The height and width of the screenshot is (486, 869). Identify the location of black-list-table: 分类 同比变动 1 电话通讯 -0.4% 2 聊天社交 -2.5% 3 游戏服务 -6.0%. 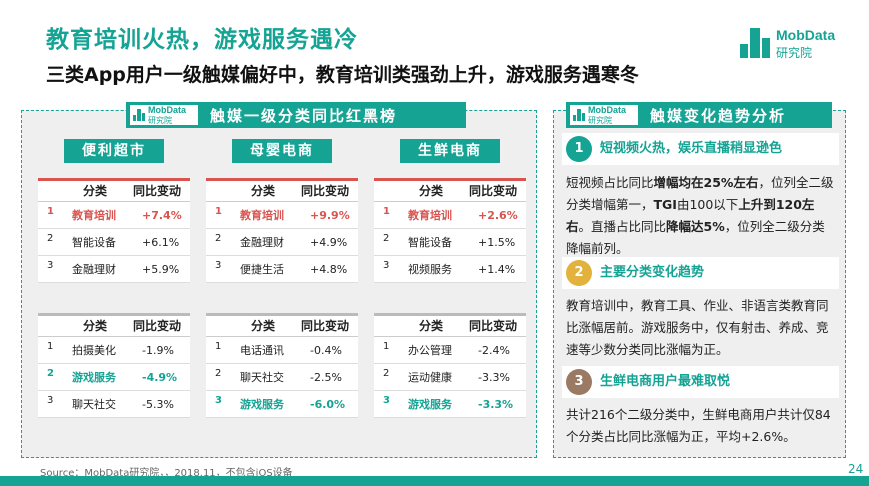
(282, 365).